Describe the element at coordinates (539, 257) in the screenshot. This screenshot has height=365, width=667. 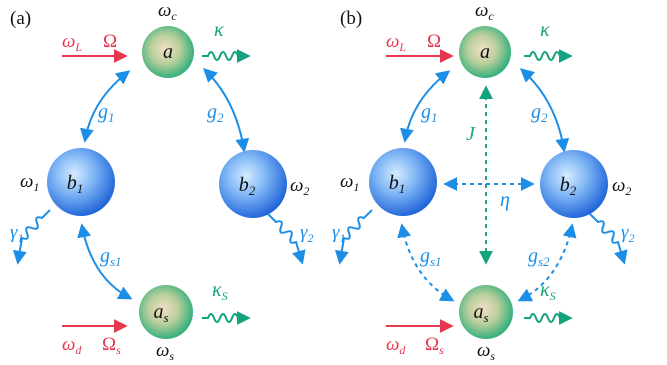
I see `gs2-label: gs2` at that location.